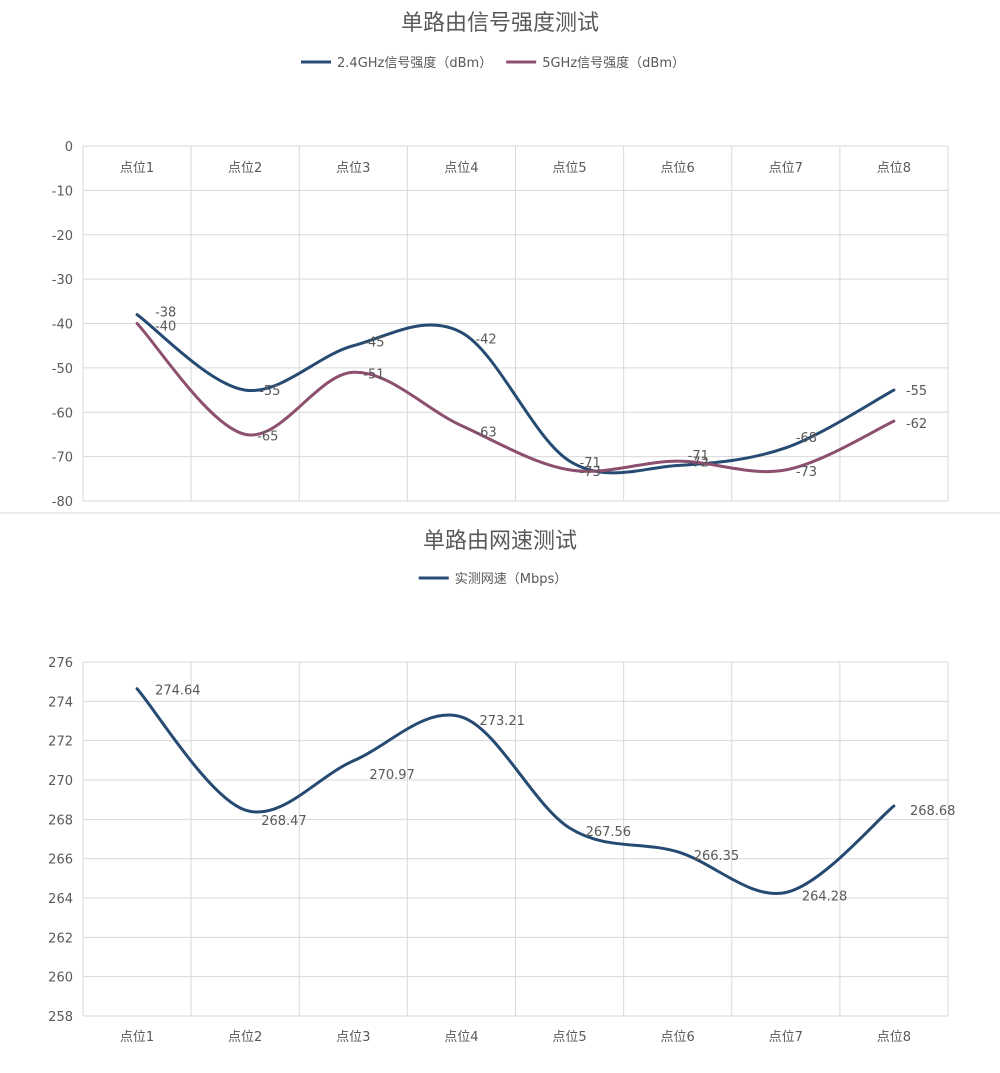 This screenshot has height=1073, width=1000. I want to click on data-label: 274.64, so click(178, 691).